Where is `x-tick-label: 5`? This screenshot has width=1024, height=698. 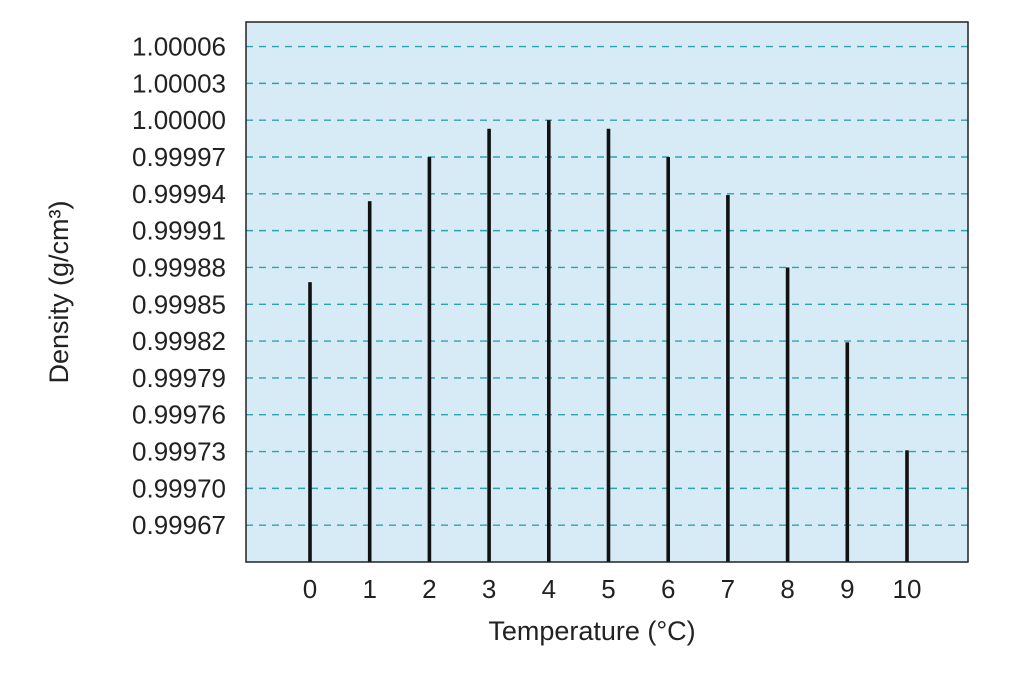
x-tick-label: 5 is located at coordinates (608, 589).